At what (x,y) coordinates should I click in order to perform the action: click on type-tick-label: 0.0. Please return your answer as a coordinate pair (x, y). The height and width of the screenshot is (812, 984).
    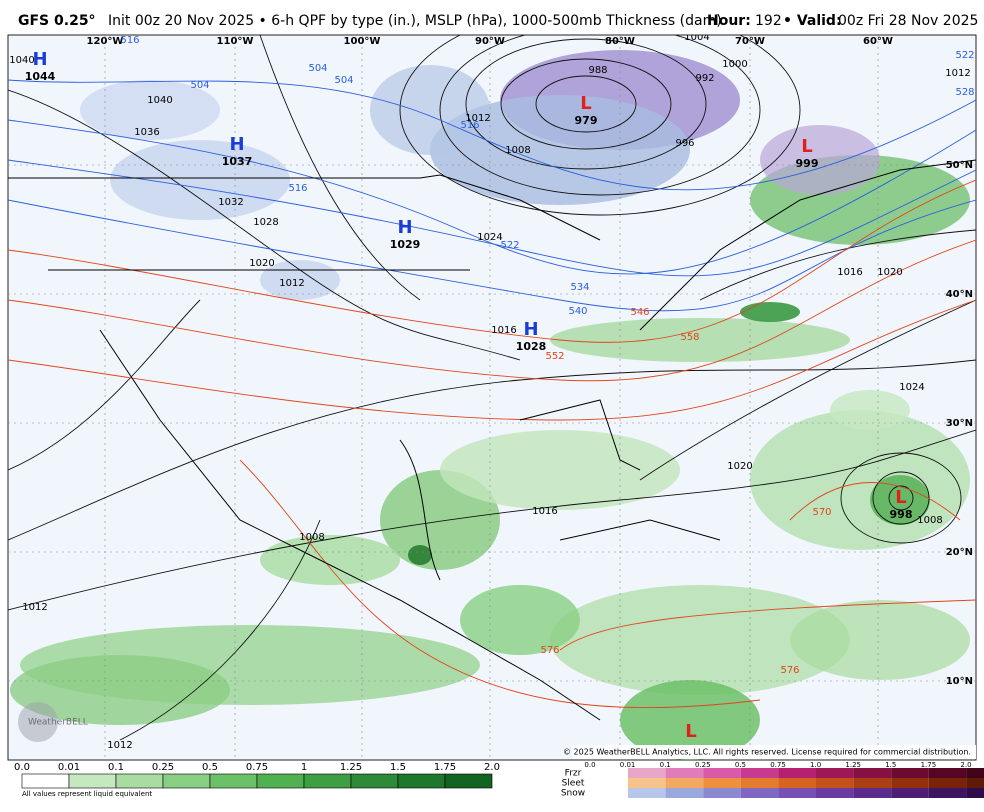
    Looking at the image, I should click on (589, 765).